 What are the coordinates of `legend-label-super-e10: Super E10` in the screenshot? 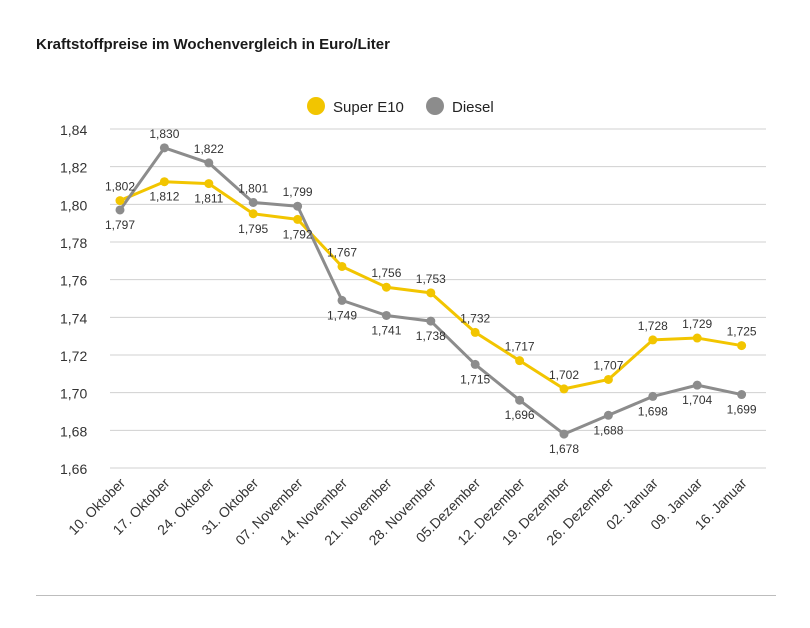 It's located at (368, 107).